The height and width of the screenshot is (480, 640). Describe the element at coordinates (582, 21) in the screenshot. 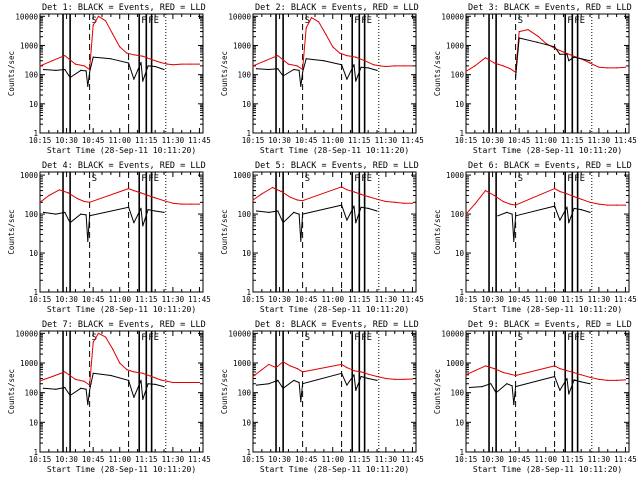

I see `mode-label: E` at that location.